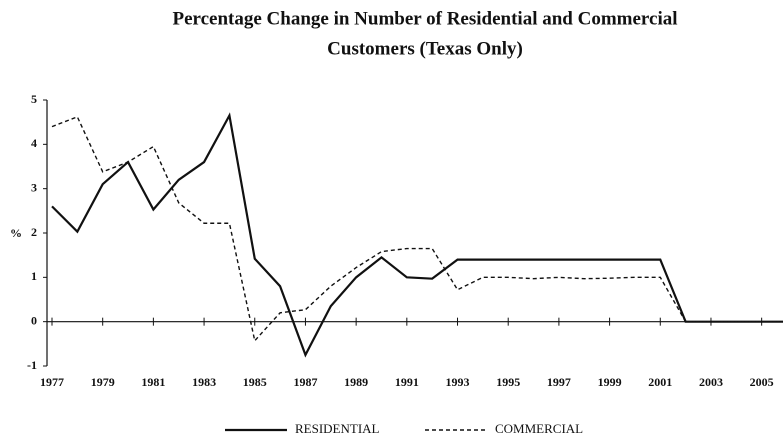 The height and width of the screenshot is (438, 783). I want to click on x-tick-label: 2001, so click(660, 382).